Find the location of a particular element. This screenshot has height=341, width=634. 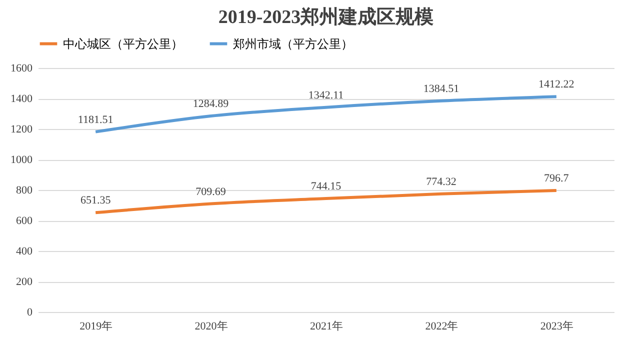

x-tick-label: 2023年 is located at coordinates (557, 326).